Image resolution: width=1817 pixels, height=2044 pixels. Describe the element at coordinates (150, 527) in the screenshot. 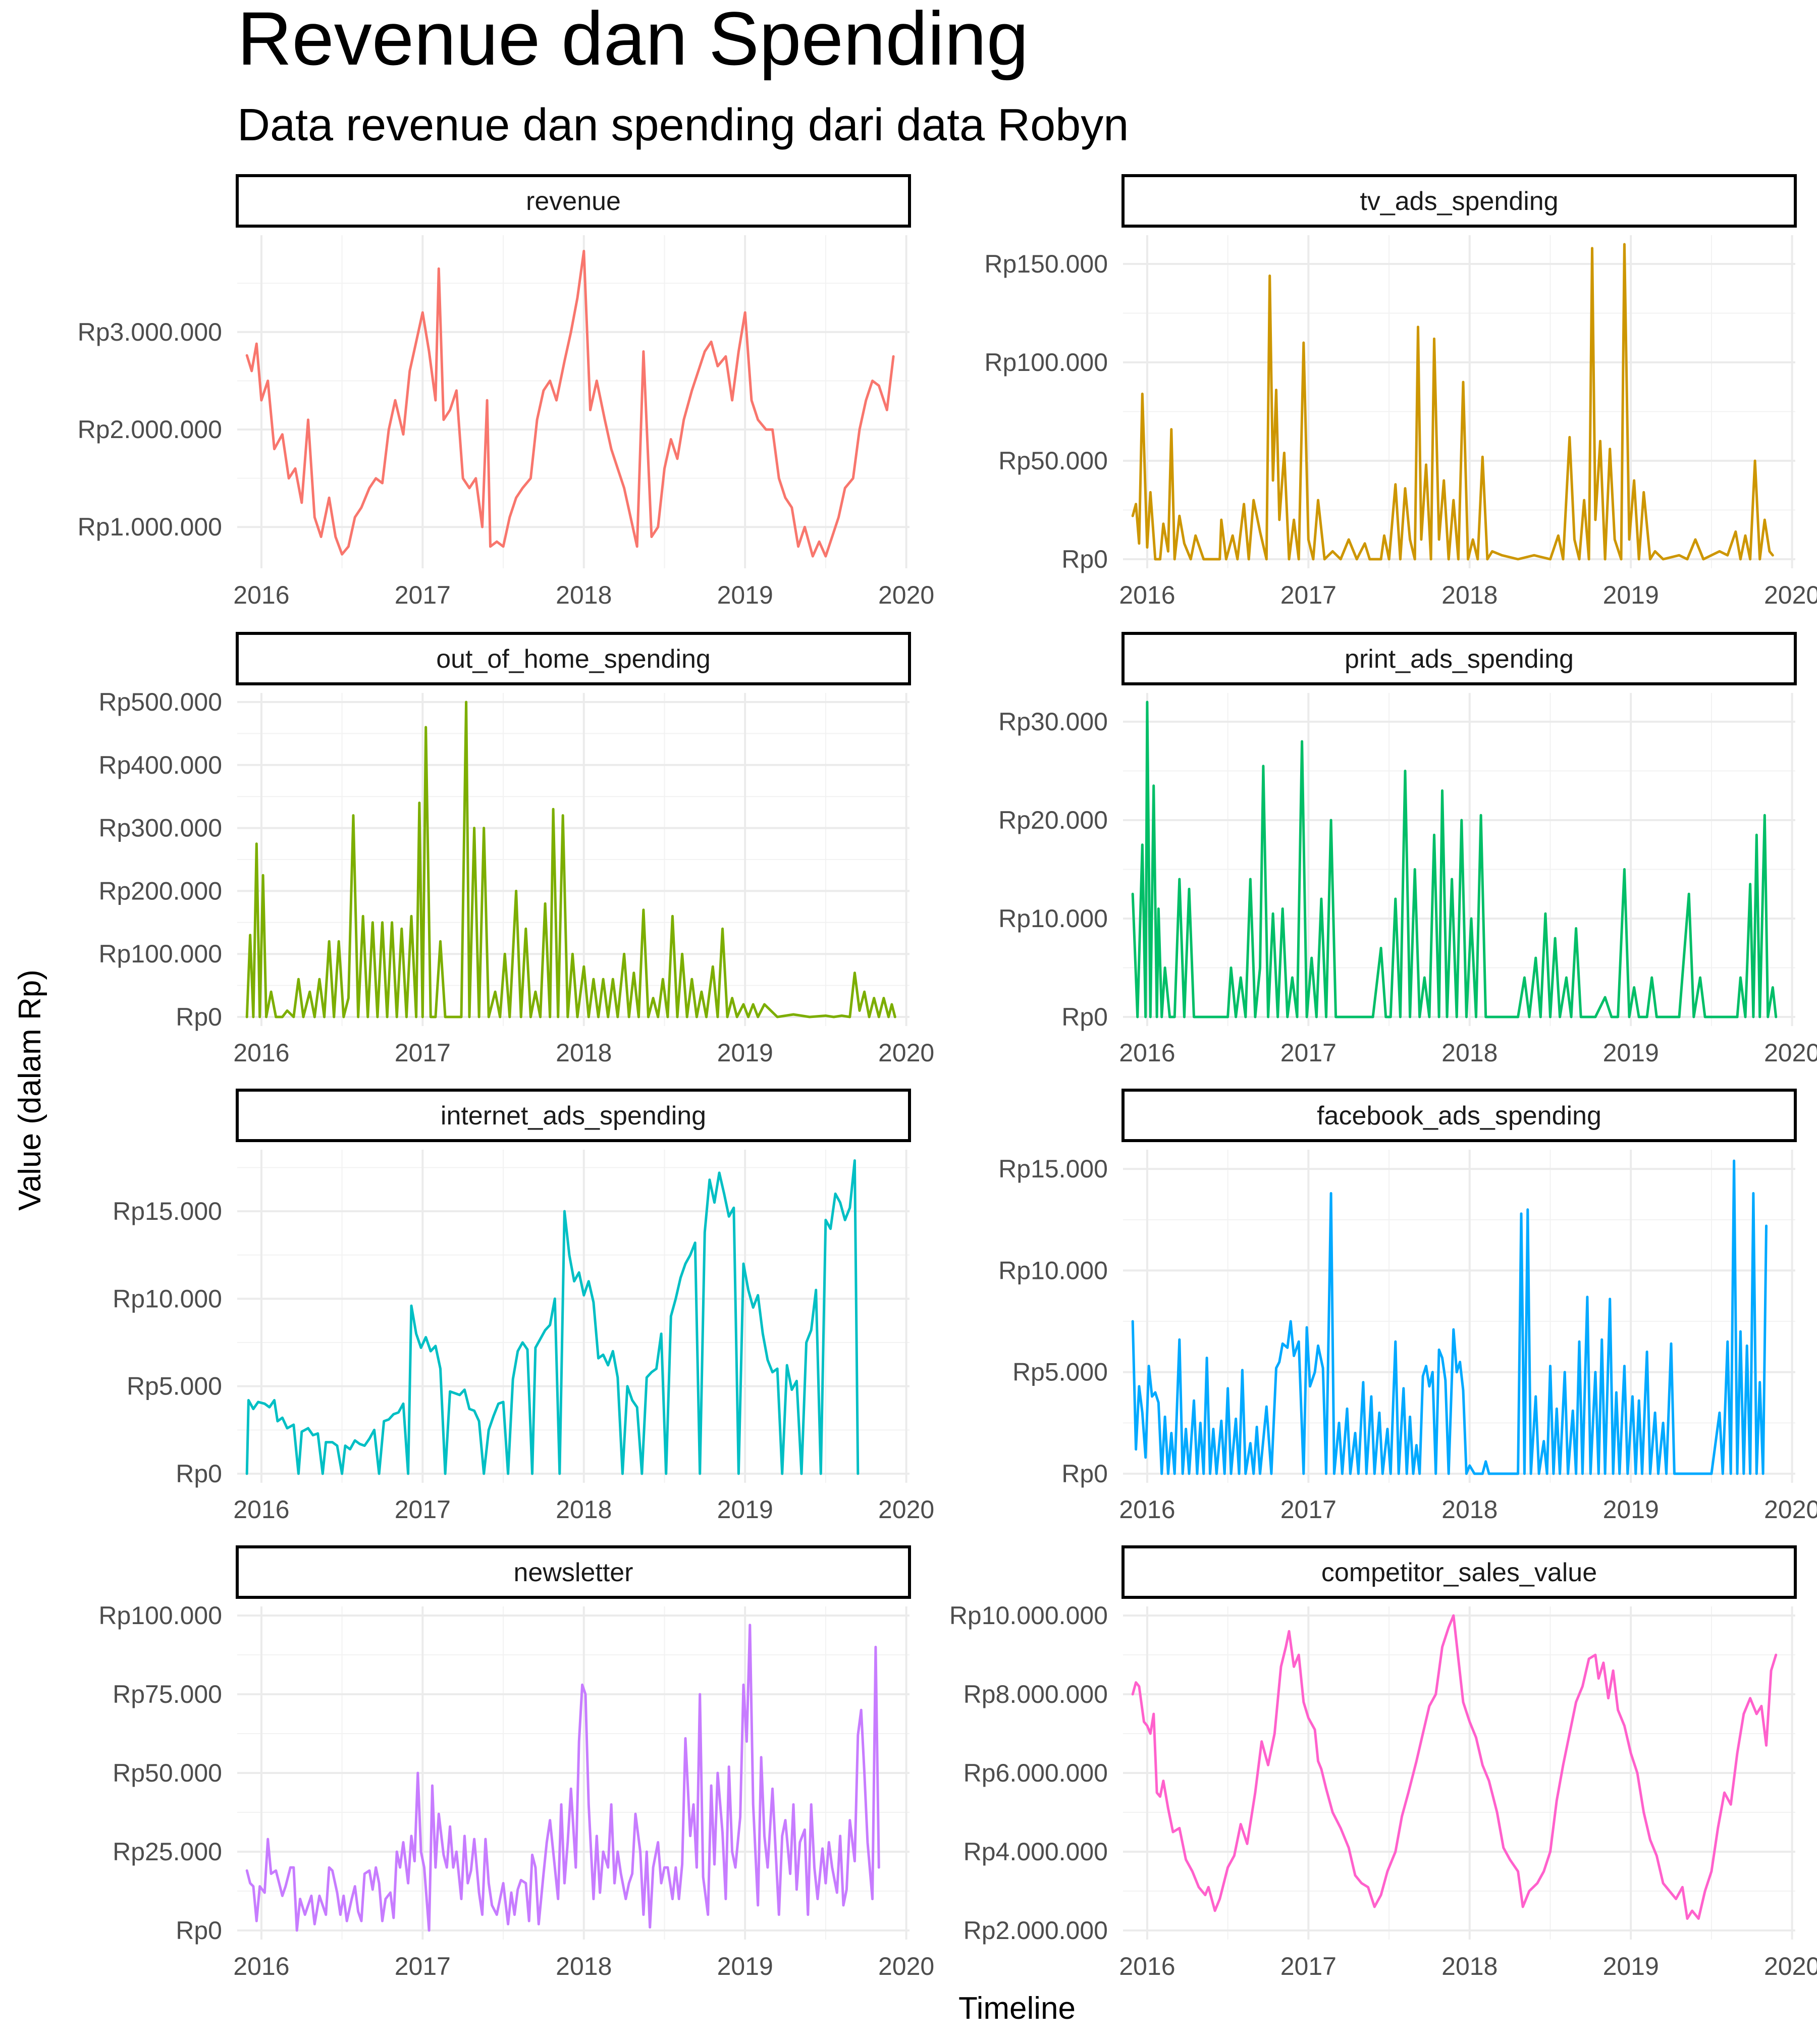

I see `y-tick-label: Rp1.000.000` at that location.